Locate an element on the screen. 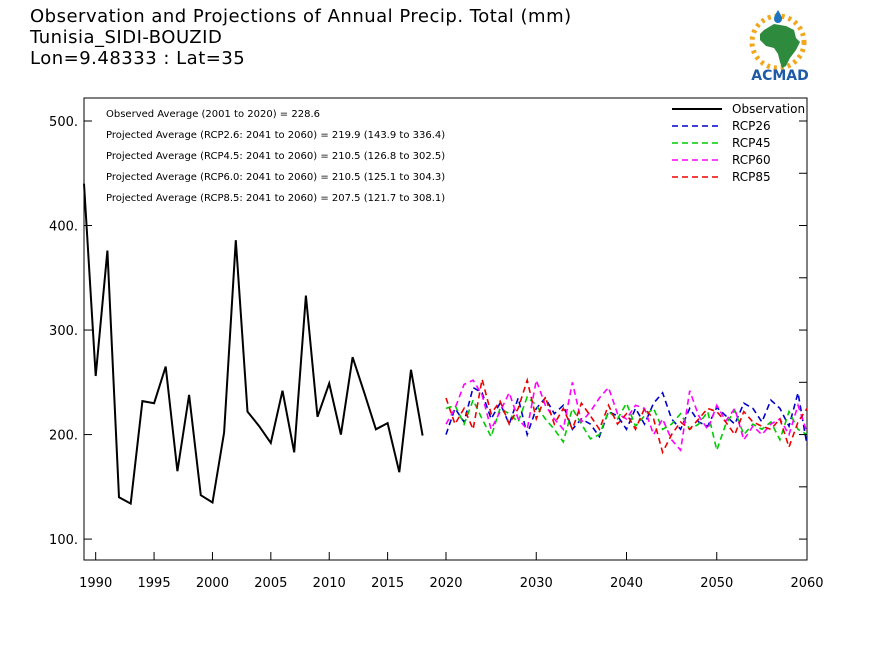  legend-label-rcp26: RCP26 is located at coordinates (751, 126).